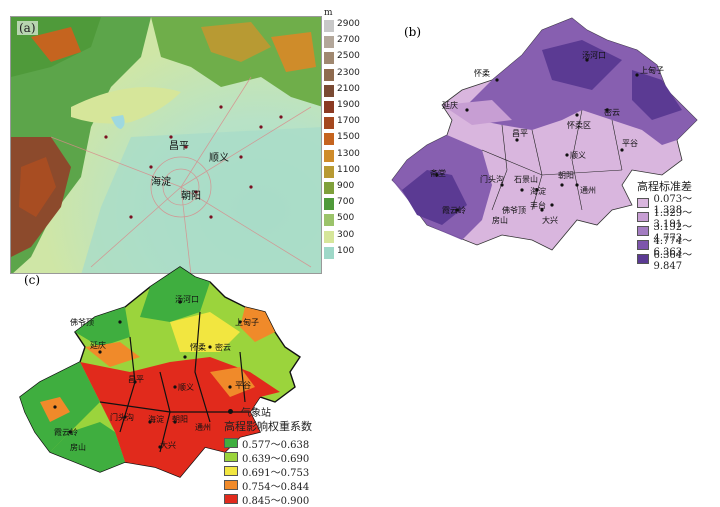  I want to click on std-dev-place-label: 上甸子, so click(652, 70).